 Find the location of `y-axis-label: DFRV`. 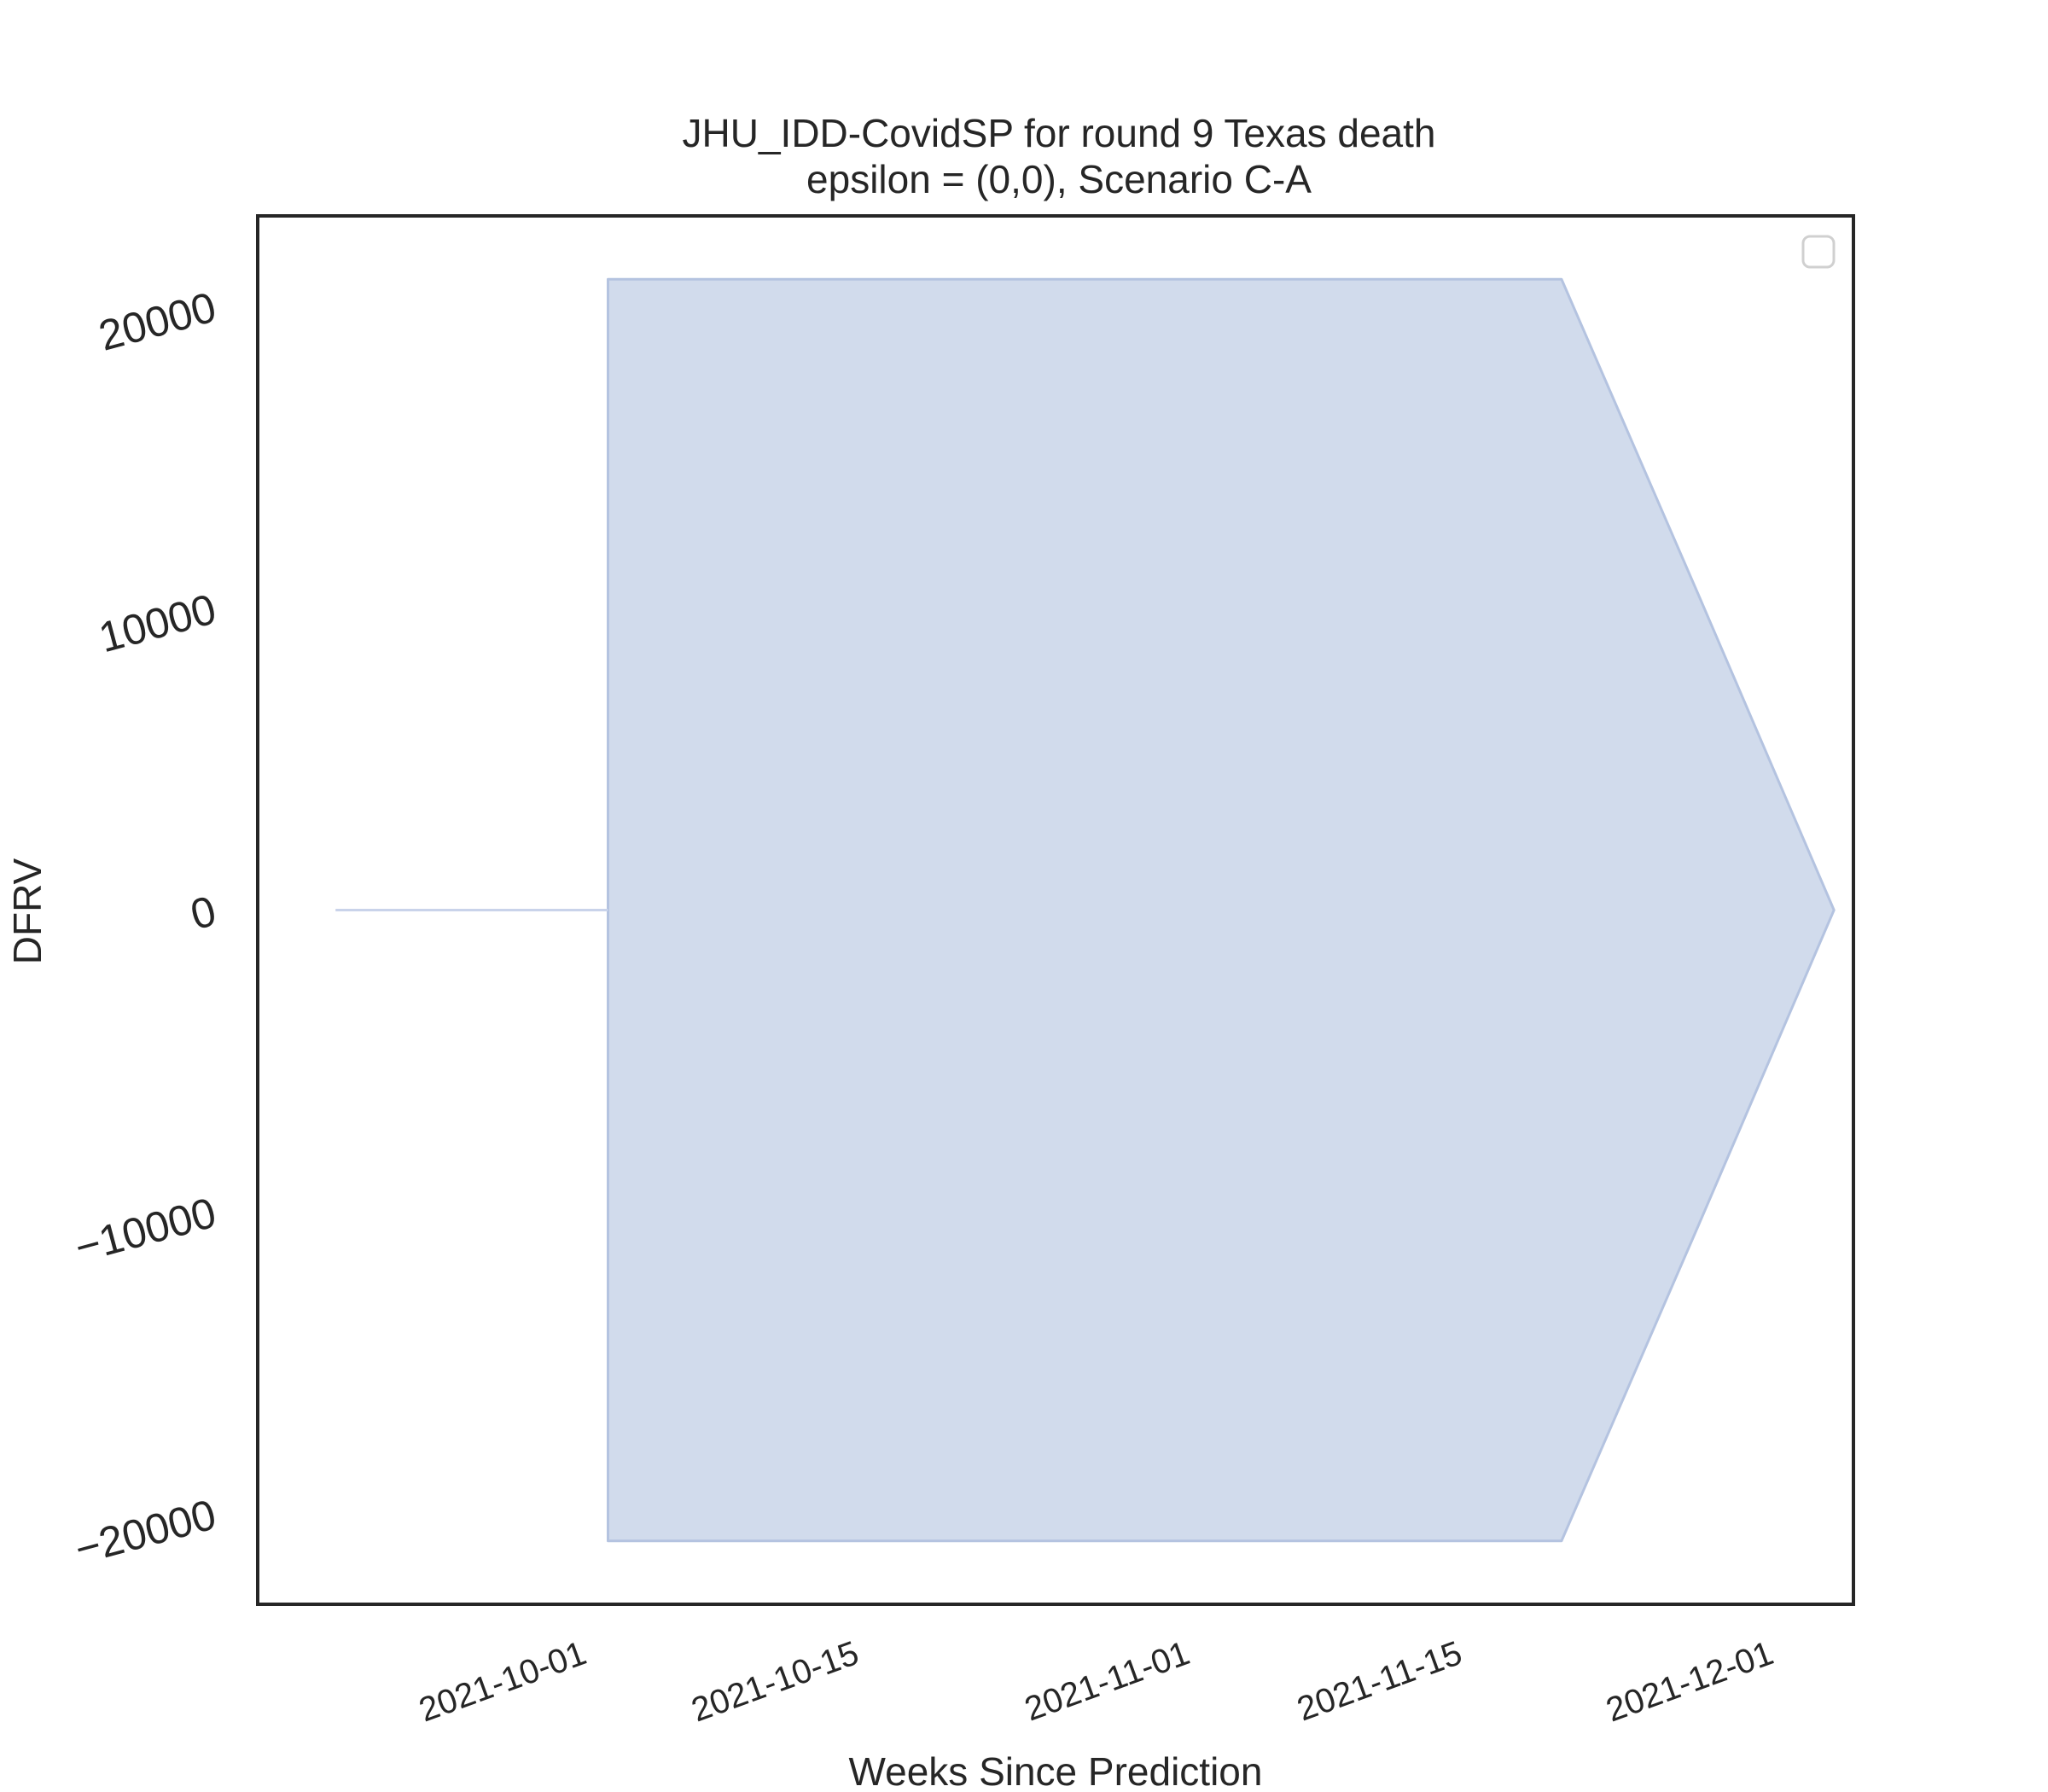

y-axis-label: DFRV is located at coordinates (27, 911).